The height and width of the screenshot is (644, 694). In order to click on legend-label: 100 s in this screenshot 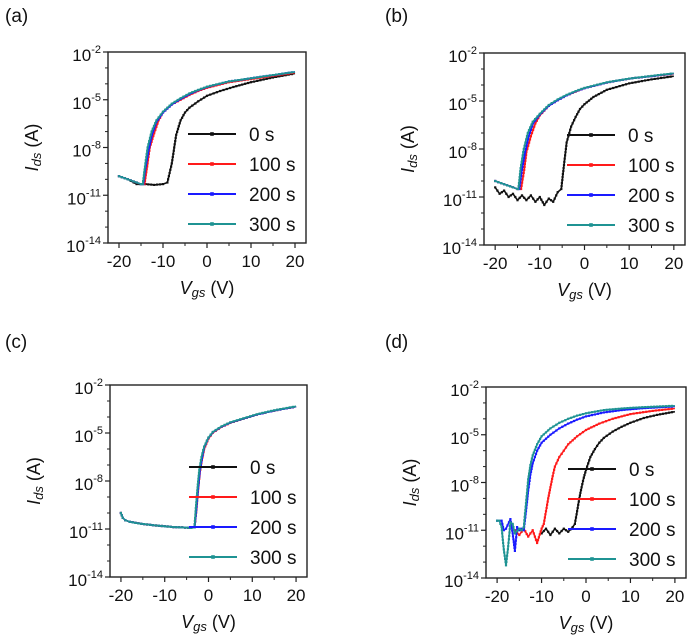, I will do `click(652, 500)`.